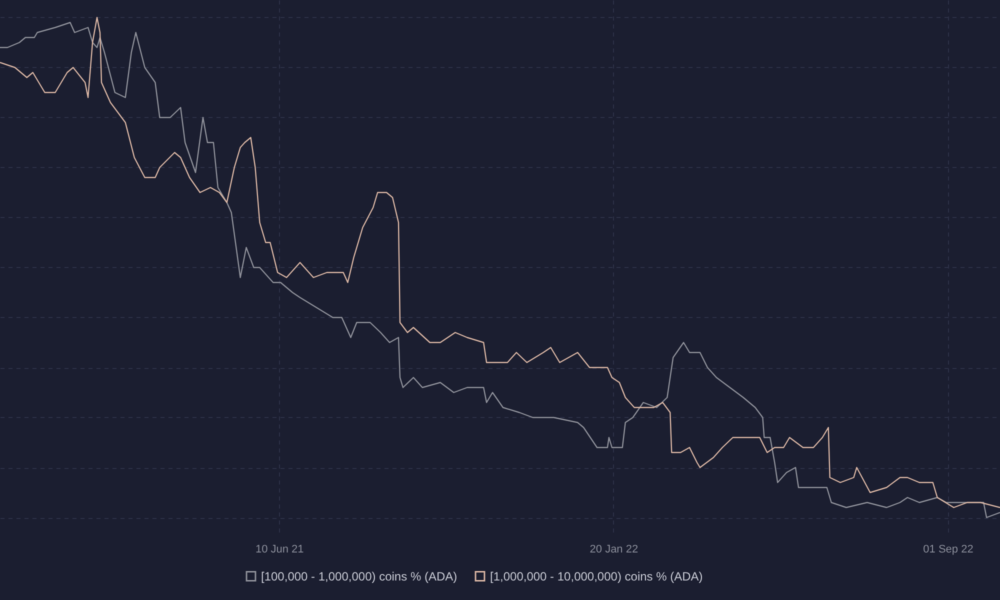 The width and height of the screenshot is (1000, 600). I want to click on legend-label: [1,000,000 - 10,000,000) coins % (ADA), so click(596, 576).